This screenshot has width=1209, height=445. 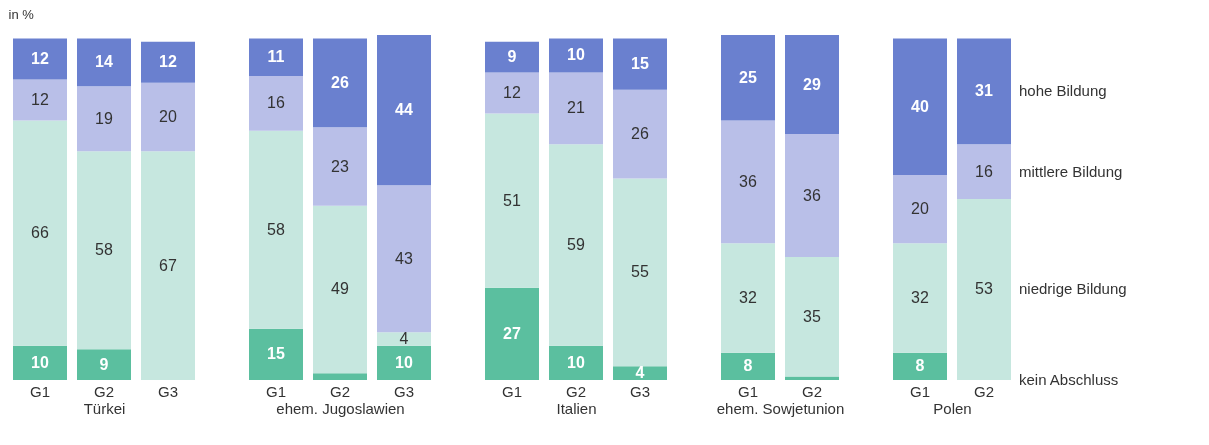 I want to click on data-label: 40, so click(x=920, y=106).